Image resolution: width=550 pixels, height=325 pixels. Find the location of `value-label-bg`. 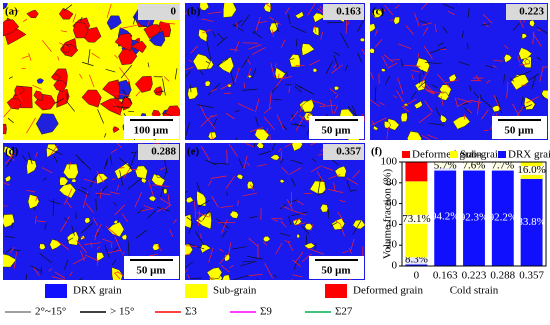

value-label-bg is located at coordinates (416, 219).